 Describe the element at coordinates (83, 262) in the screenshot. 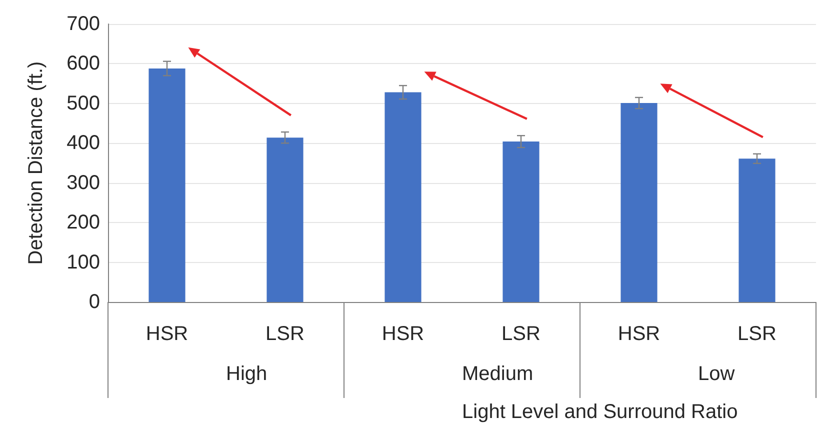

I see `y-tick-label: 100` at that location.